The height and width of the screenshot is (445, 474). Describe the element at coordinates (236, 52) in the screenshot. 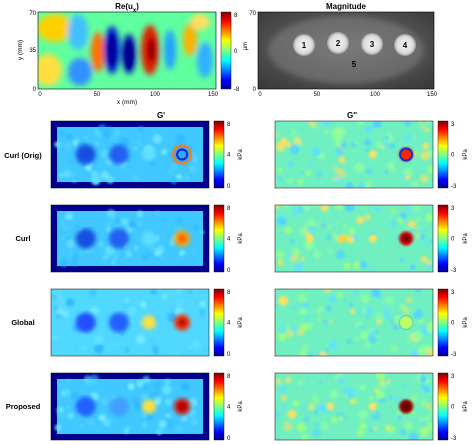

I see `re-ux-cbtick: 0` at that location.